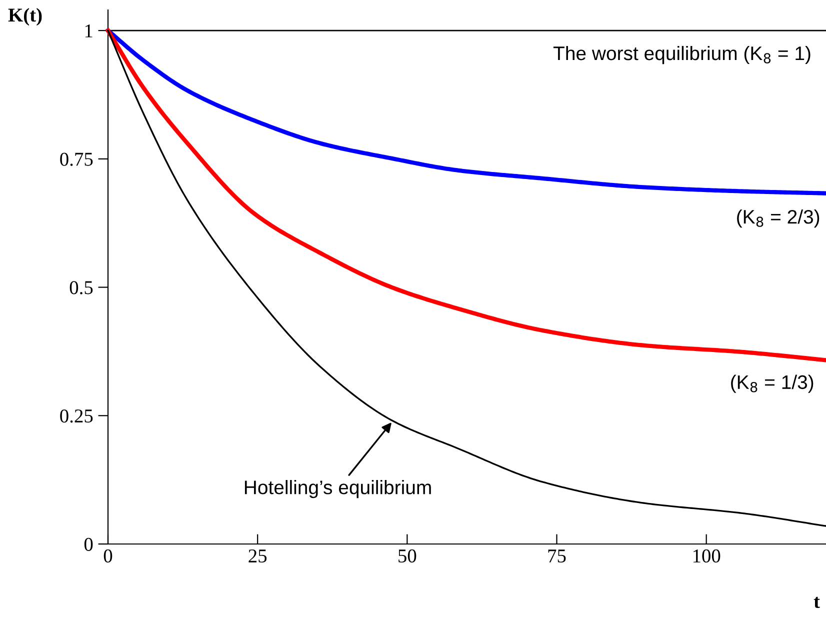 This screenshot has width=826, height=624. I want to click on x-axis-title: t, so click(817, 602).